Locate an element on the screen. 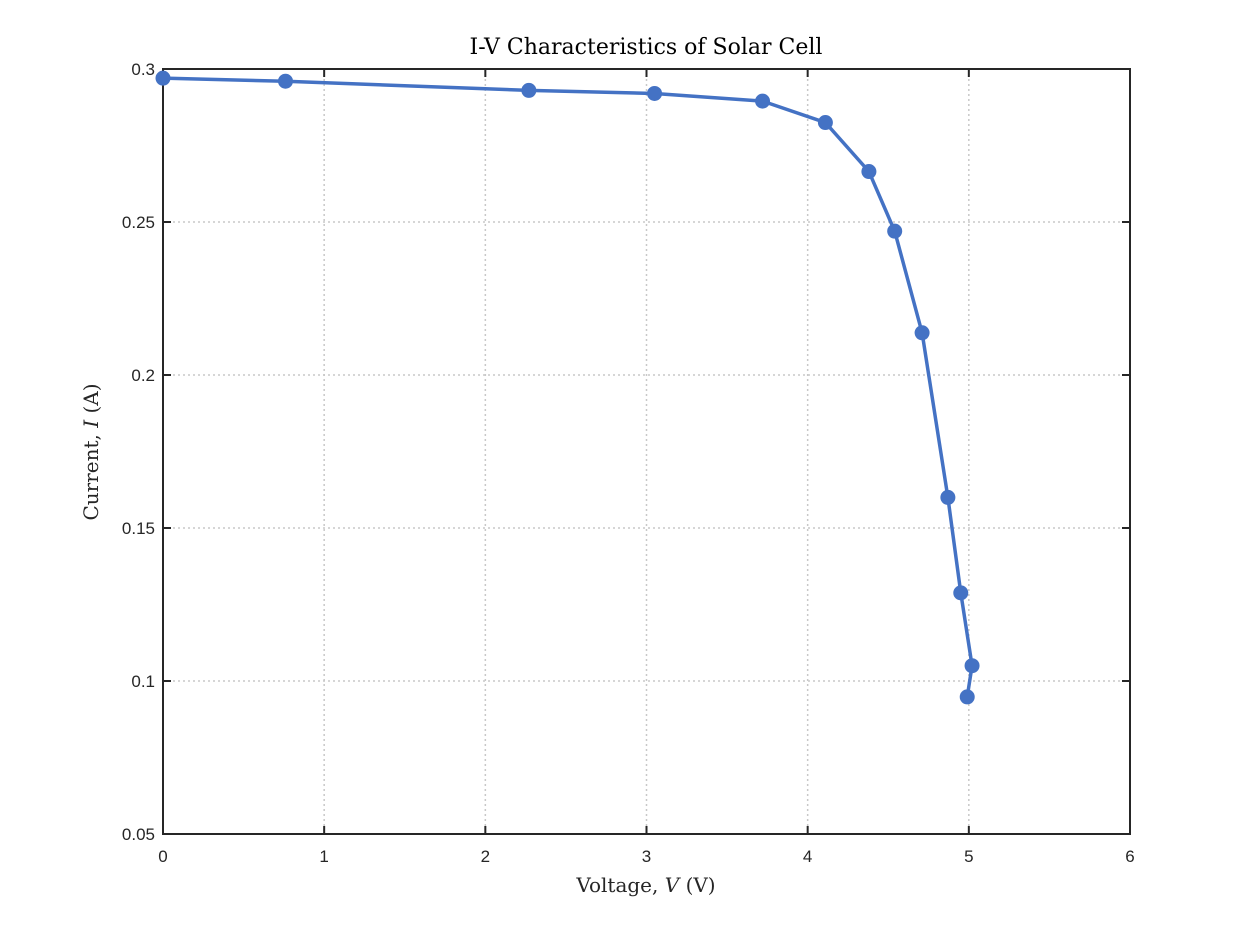 The width and height of the screenshot is (1250, 938). y-axis-label-symbol: I is located at coordinates (91, 424).